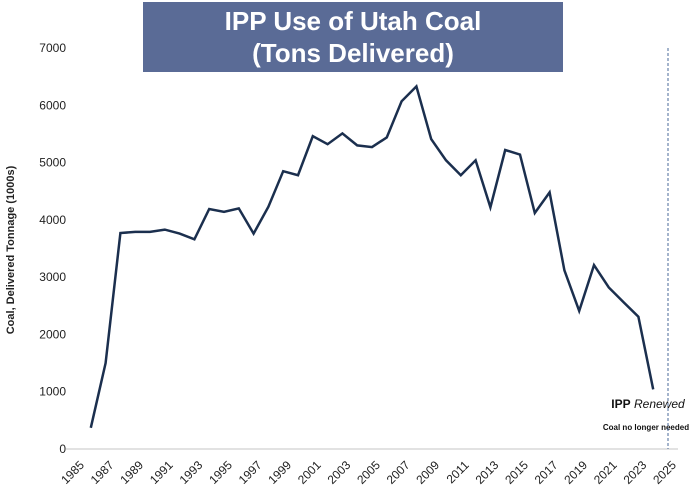 The image size is (693, 500). I want to click on y-tick-label: 5000, so click(52, 163).